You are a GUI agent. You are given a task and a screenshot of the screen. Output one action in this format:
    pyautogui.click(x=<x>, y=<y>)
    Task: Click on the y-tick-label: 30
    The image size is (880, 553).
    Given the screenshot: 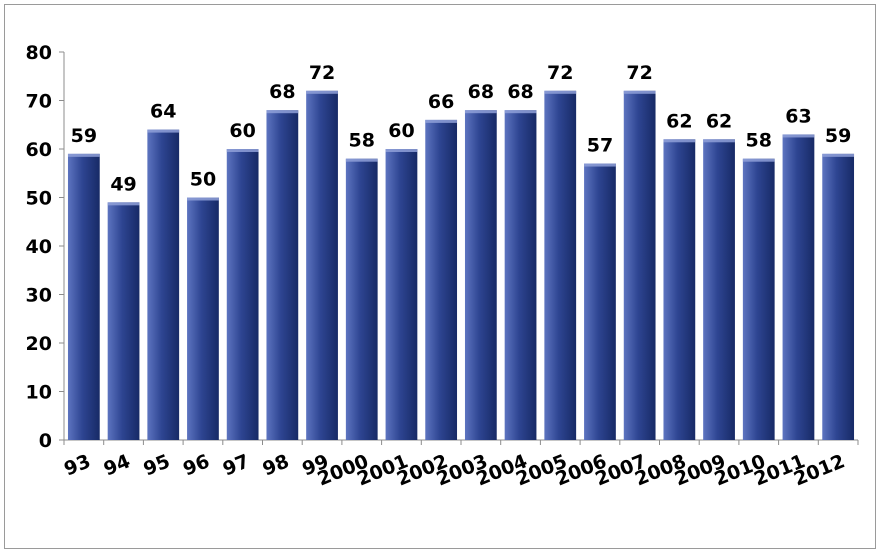 What is the action you would take?
    pyautogui.click(x=39, y=296)
    